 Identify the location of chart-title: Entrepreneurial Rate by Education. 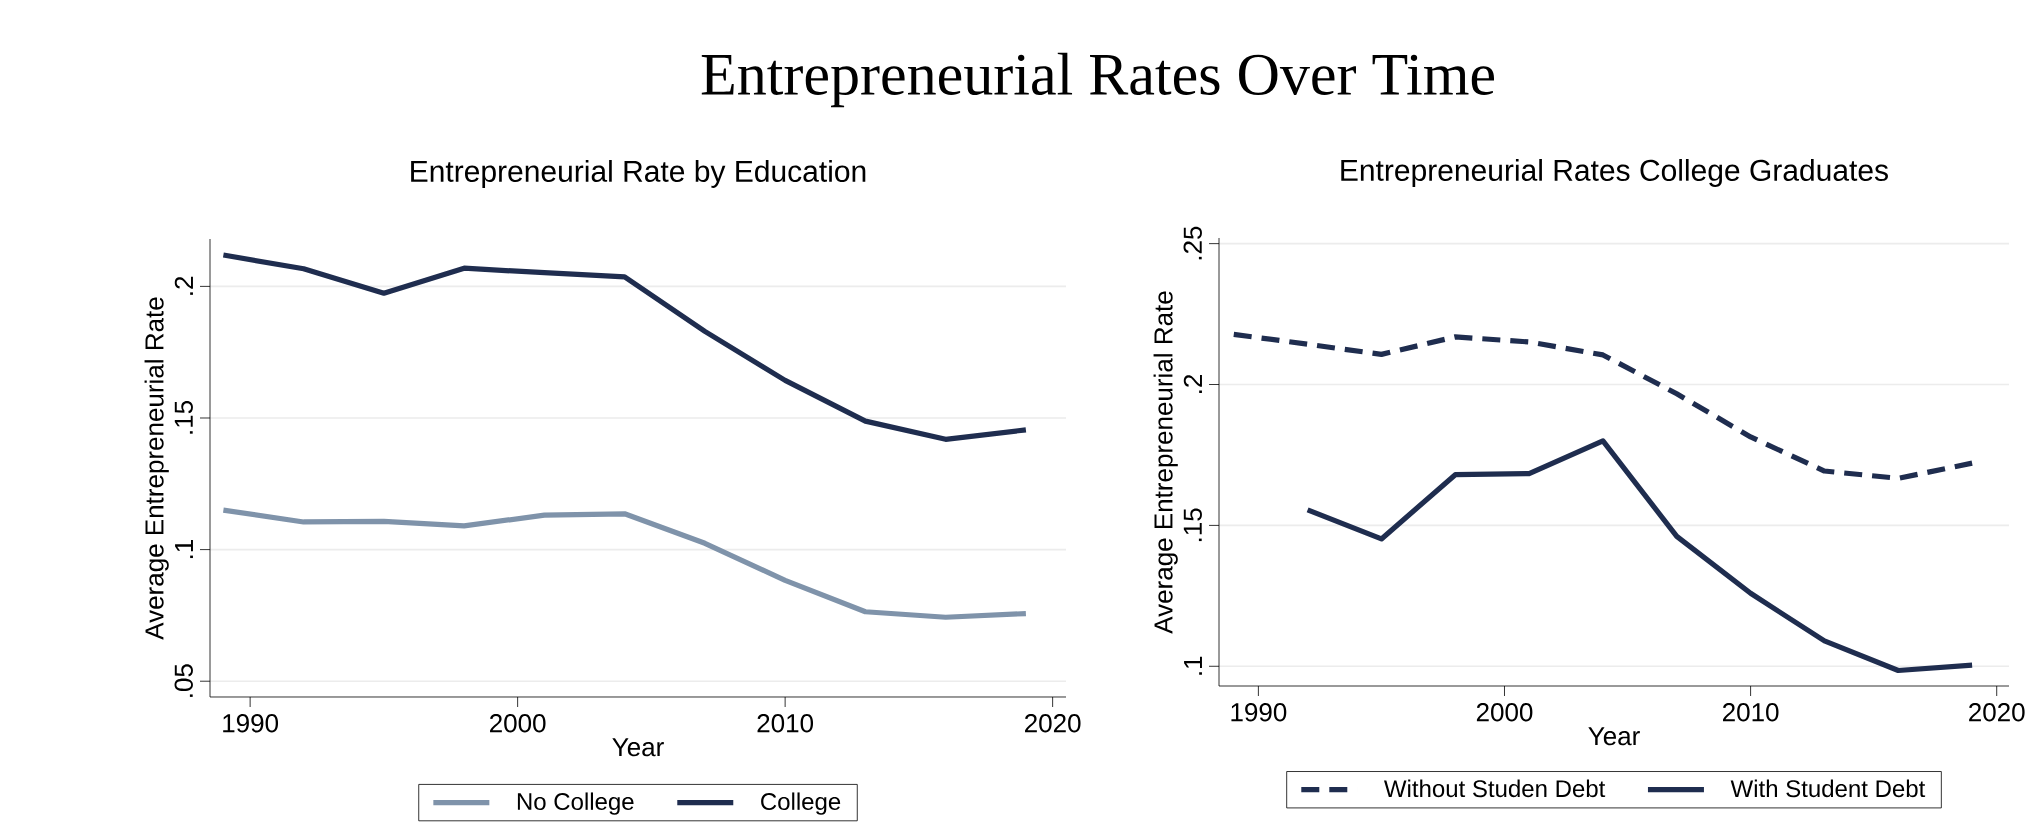
(638, 173).